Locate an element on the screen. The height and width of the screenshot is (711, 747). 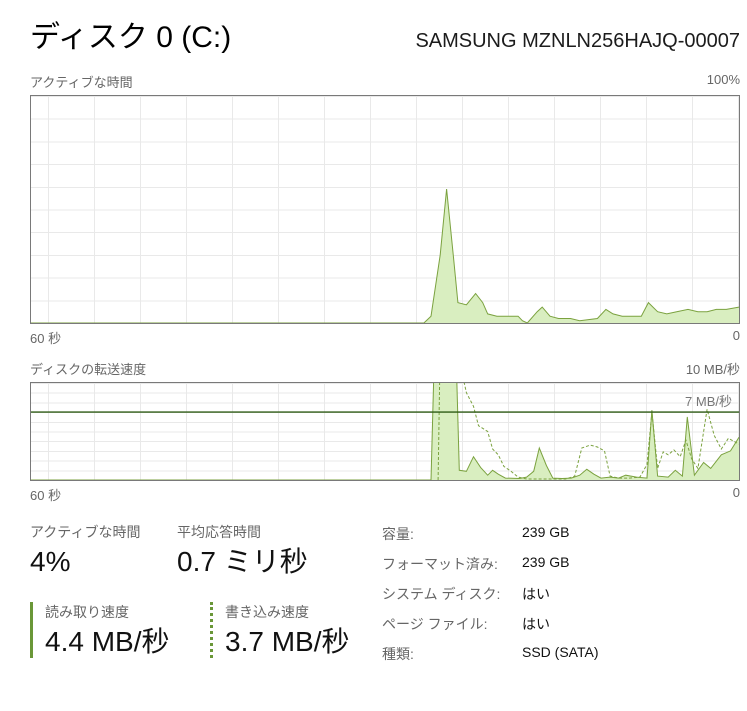
speed-row: 読み取り速度 4.4 MB/秒 書き込み速度 3.7 MB/秒 is located at coordinates (206, 630).